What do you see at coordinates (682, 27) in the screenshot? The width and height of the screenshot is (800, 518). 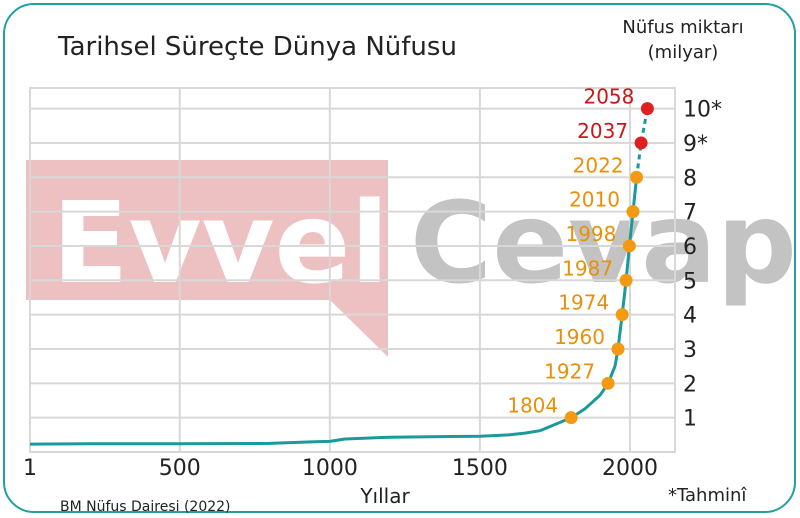 I see `y-axis-label: Nüfus miktarı` at bounding box center [682, 27].